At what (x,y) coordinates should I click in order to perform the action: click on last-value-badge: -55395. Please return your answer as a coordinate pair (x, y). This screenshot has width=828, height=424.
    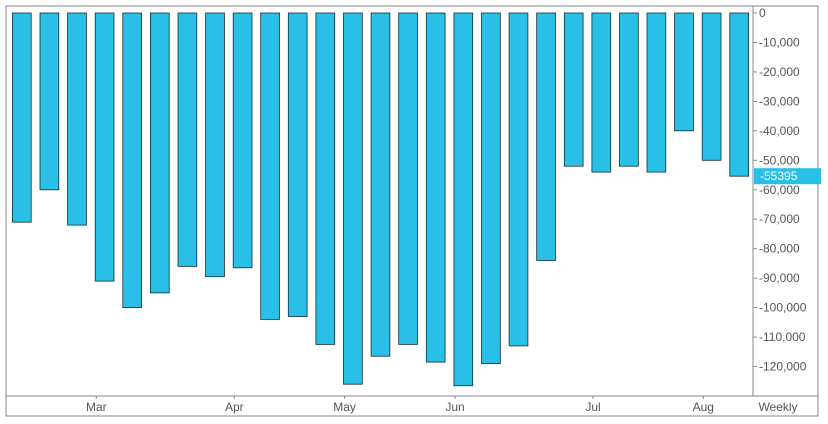
    Looking at the image, I should click on (787, 176).